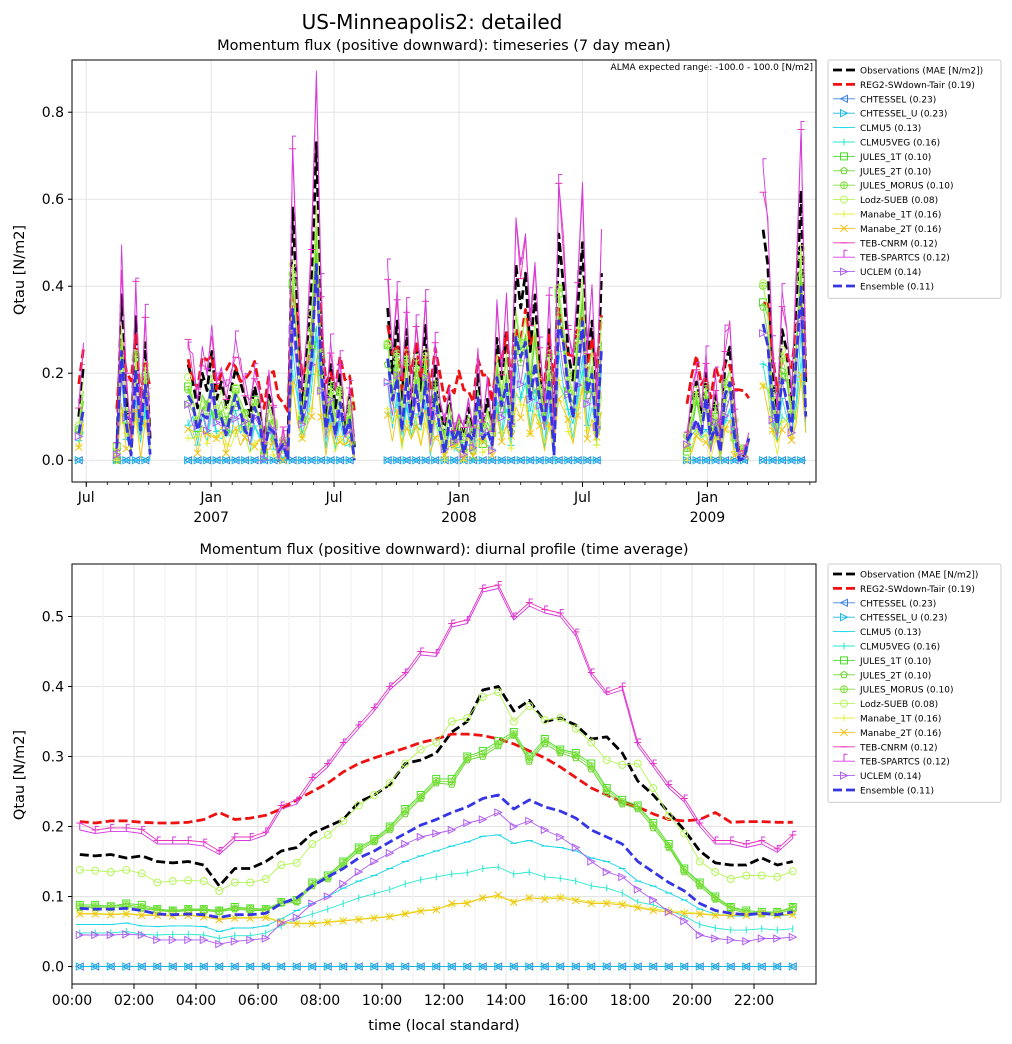 The image size is (1012, 1044). I want to click on timeseries-legend-entry: CHTESSEL_U (0.23), so click(890, 114).